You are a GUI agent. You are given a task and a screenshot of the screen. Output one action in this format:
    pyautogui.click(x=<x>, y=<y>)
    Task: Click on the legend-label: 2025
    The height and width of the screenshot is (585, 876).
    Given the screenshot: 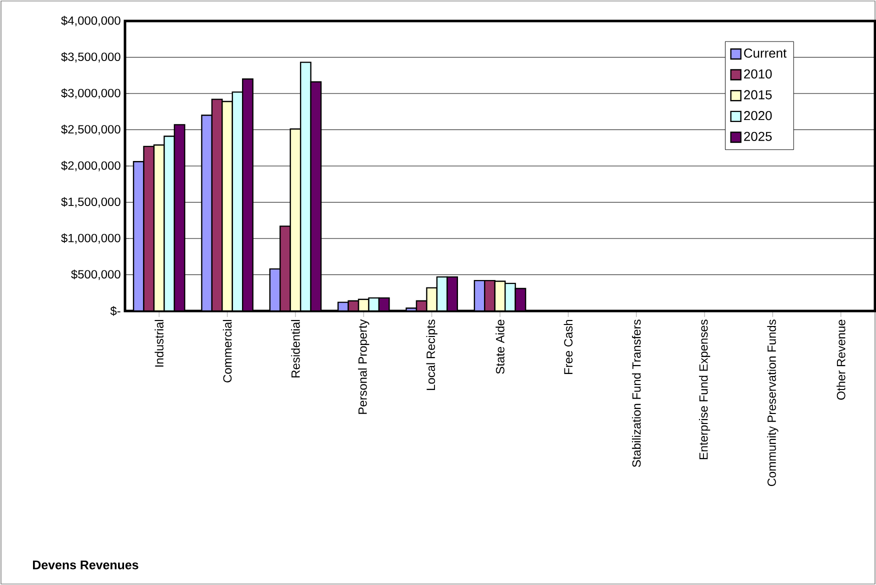 What is the action you would take?
    pyautogui.click(x=758, y=136)
    